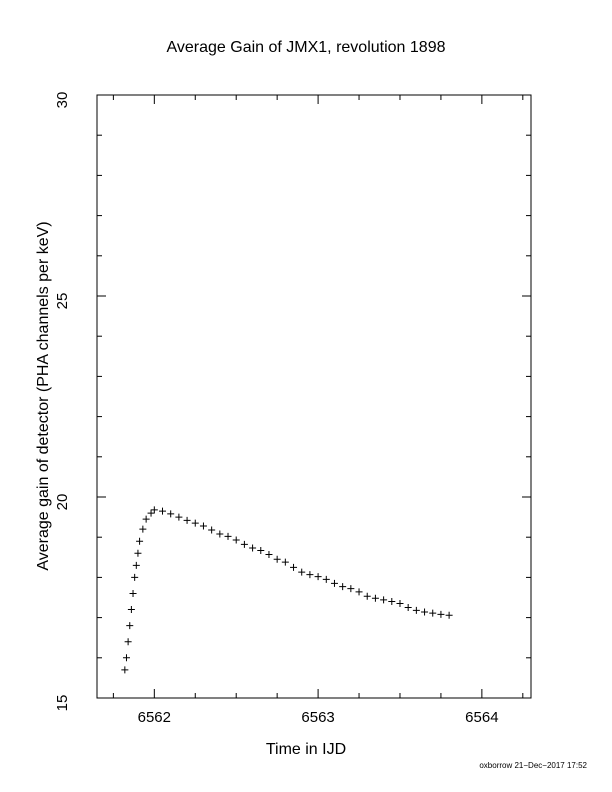  Describe the element at coordinates (62, 703) in the screenshot. I see `y-tick-label: 15` at that location.